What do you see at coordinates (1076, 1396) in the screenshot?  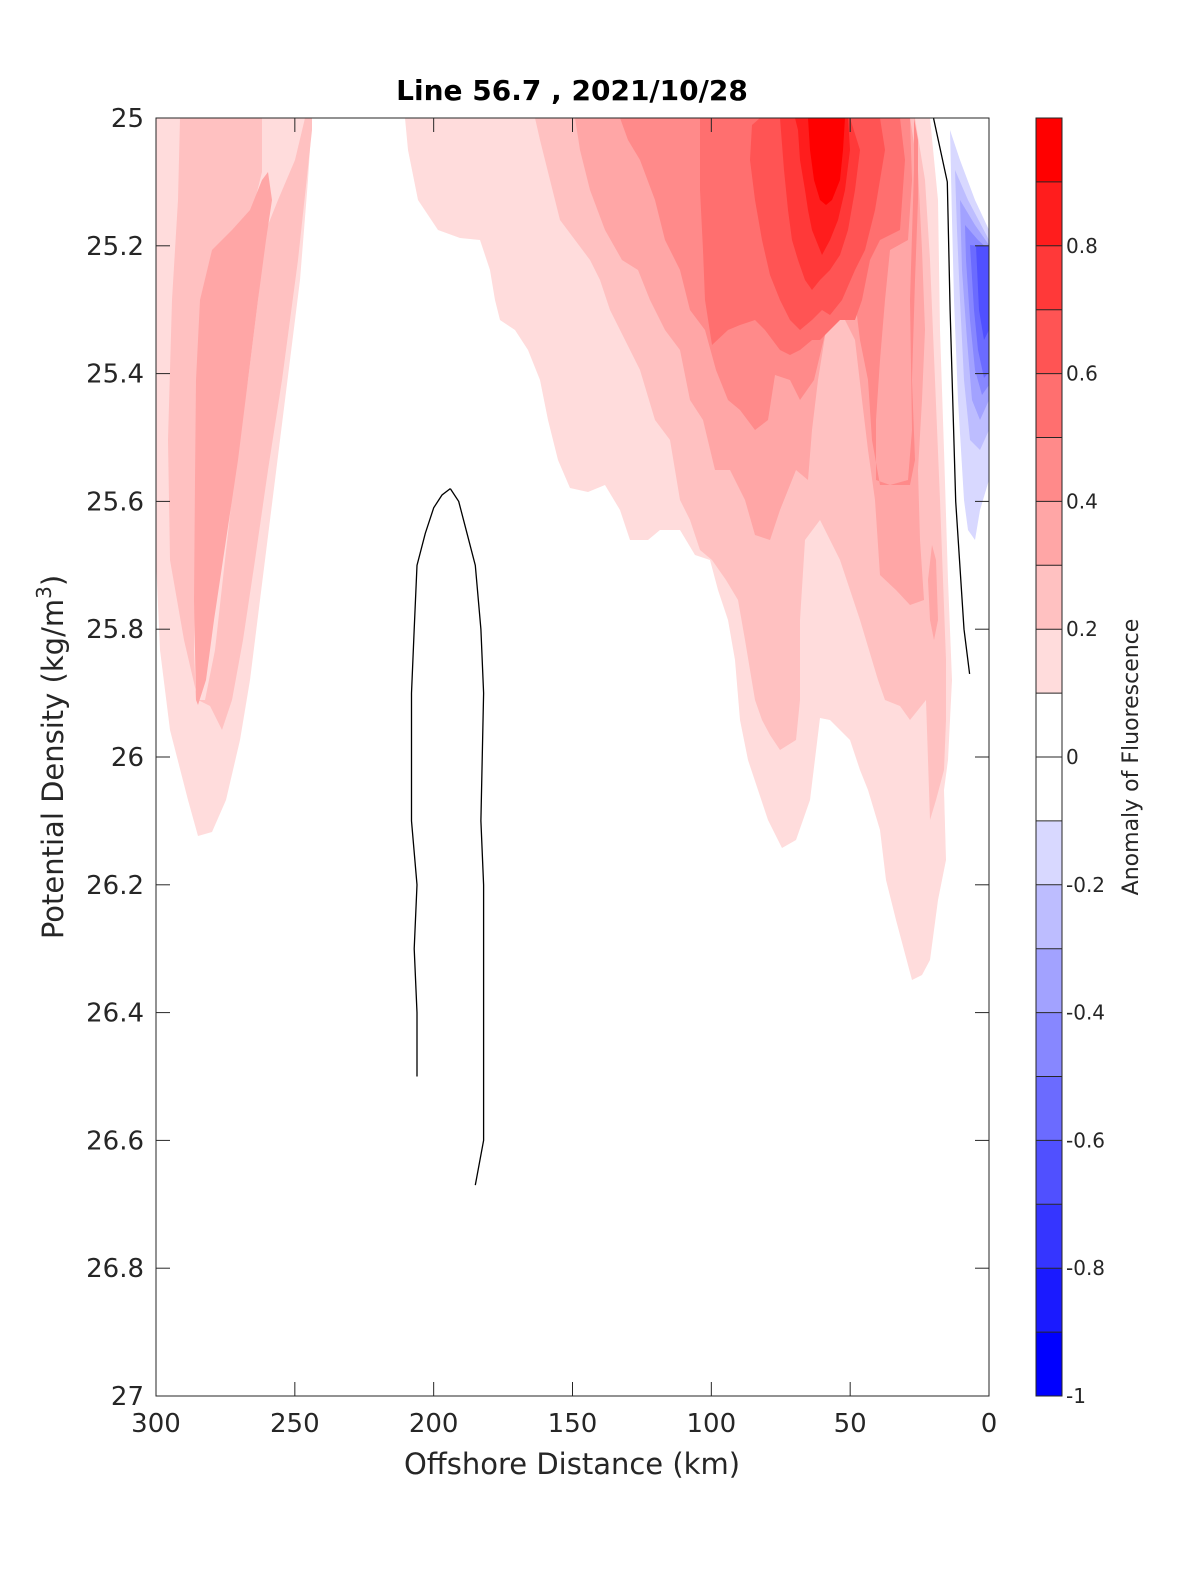 I see `colorbar-tick-label: -1` at bounding box center [1076, 1396].